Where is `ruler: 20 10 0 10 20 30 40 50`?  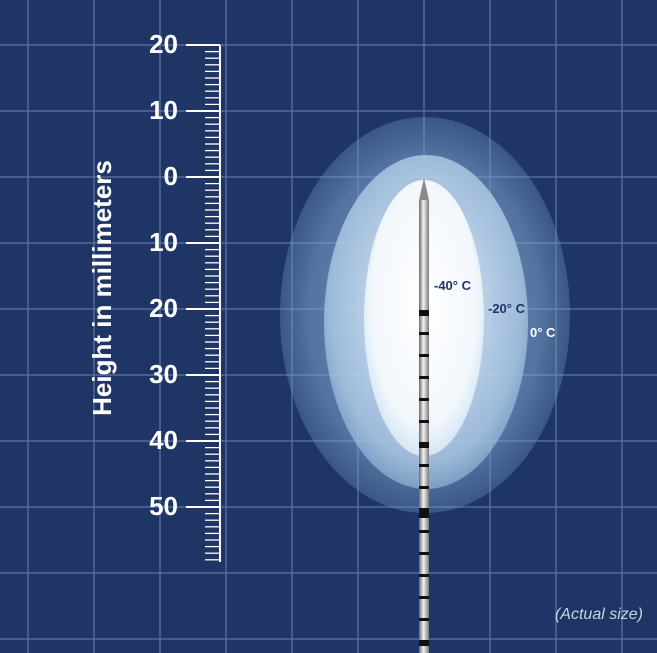 ruler: 20 10 0 10 20 30 40 50 is located at coordinates (184, 295).